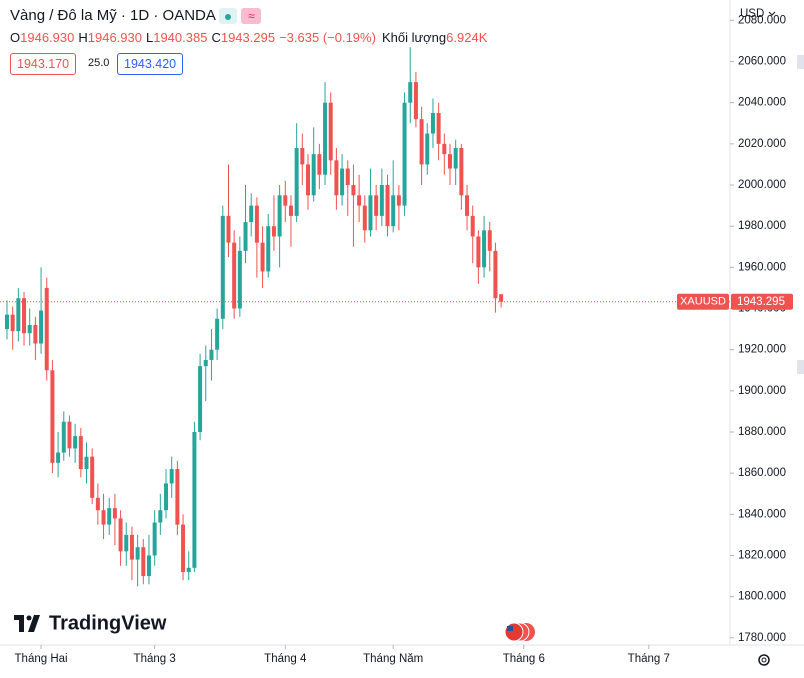 This screenshot has width=804, height=678. I want to click on logo-text: TradingView, so click(108, 623).